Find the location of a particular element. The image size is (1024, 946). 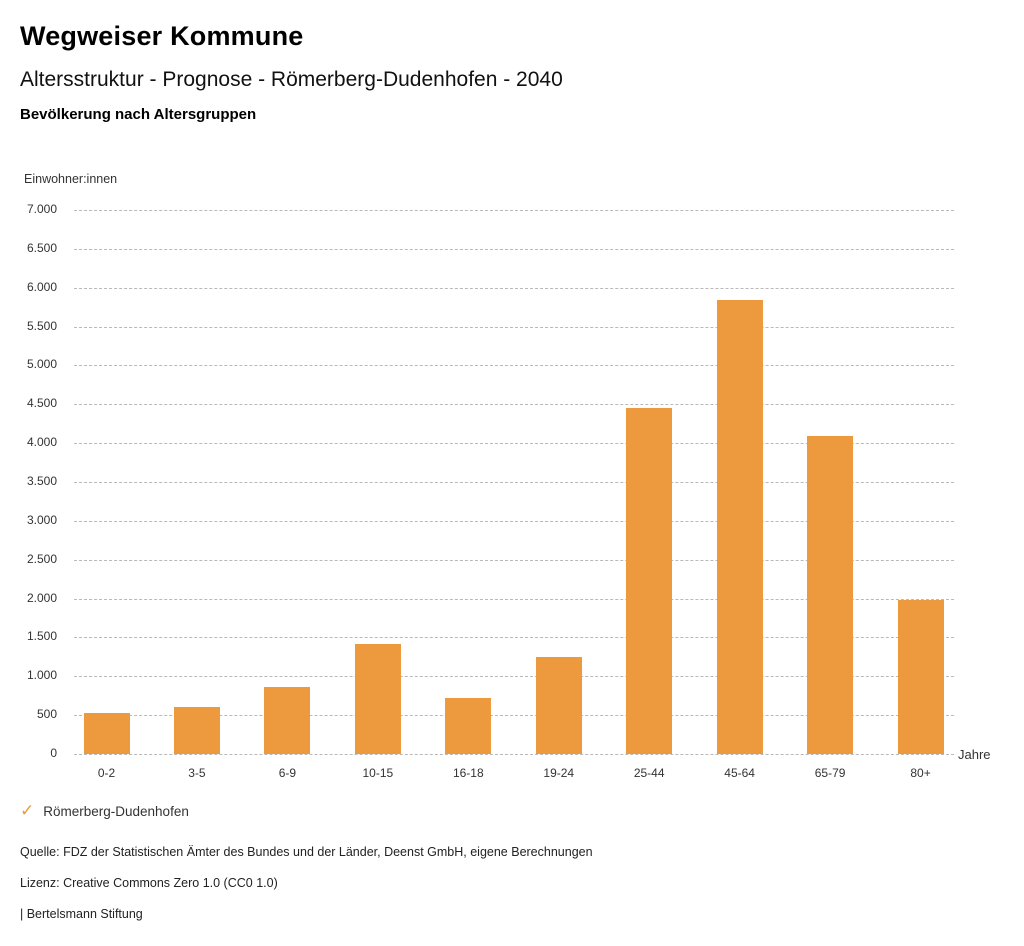

y-tick-label: 6.000 is located at coordinates (41, 286).